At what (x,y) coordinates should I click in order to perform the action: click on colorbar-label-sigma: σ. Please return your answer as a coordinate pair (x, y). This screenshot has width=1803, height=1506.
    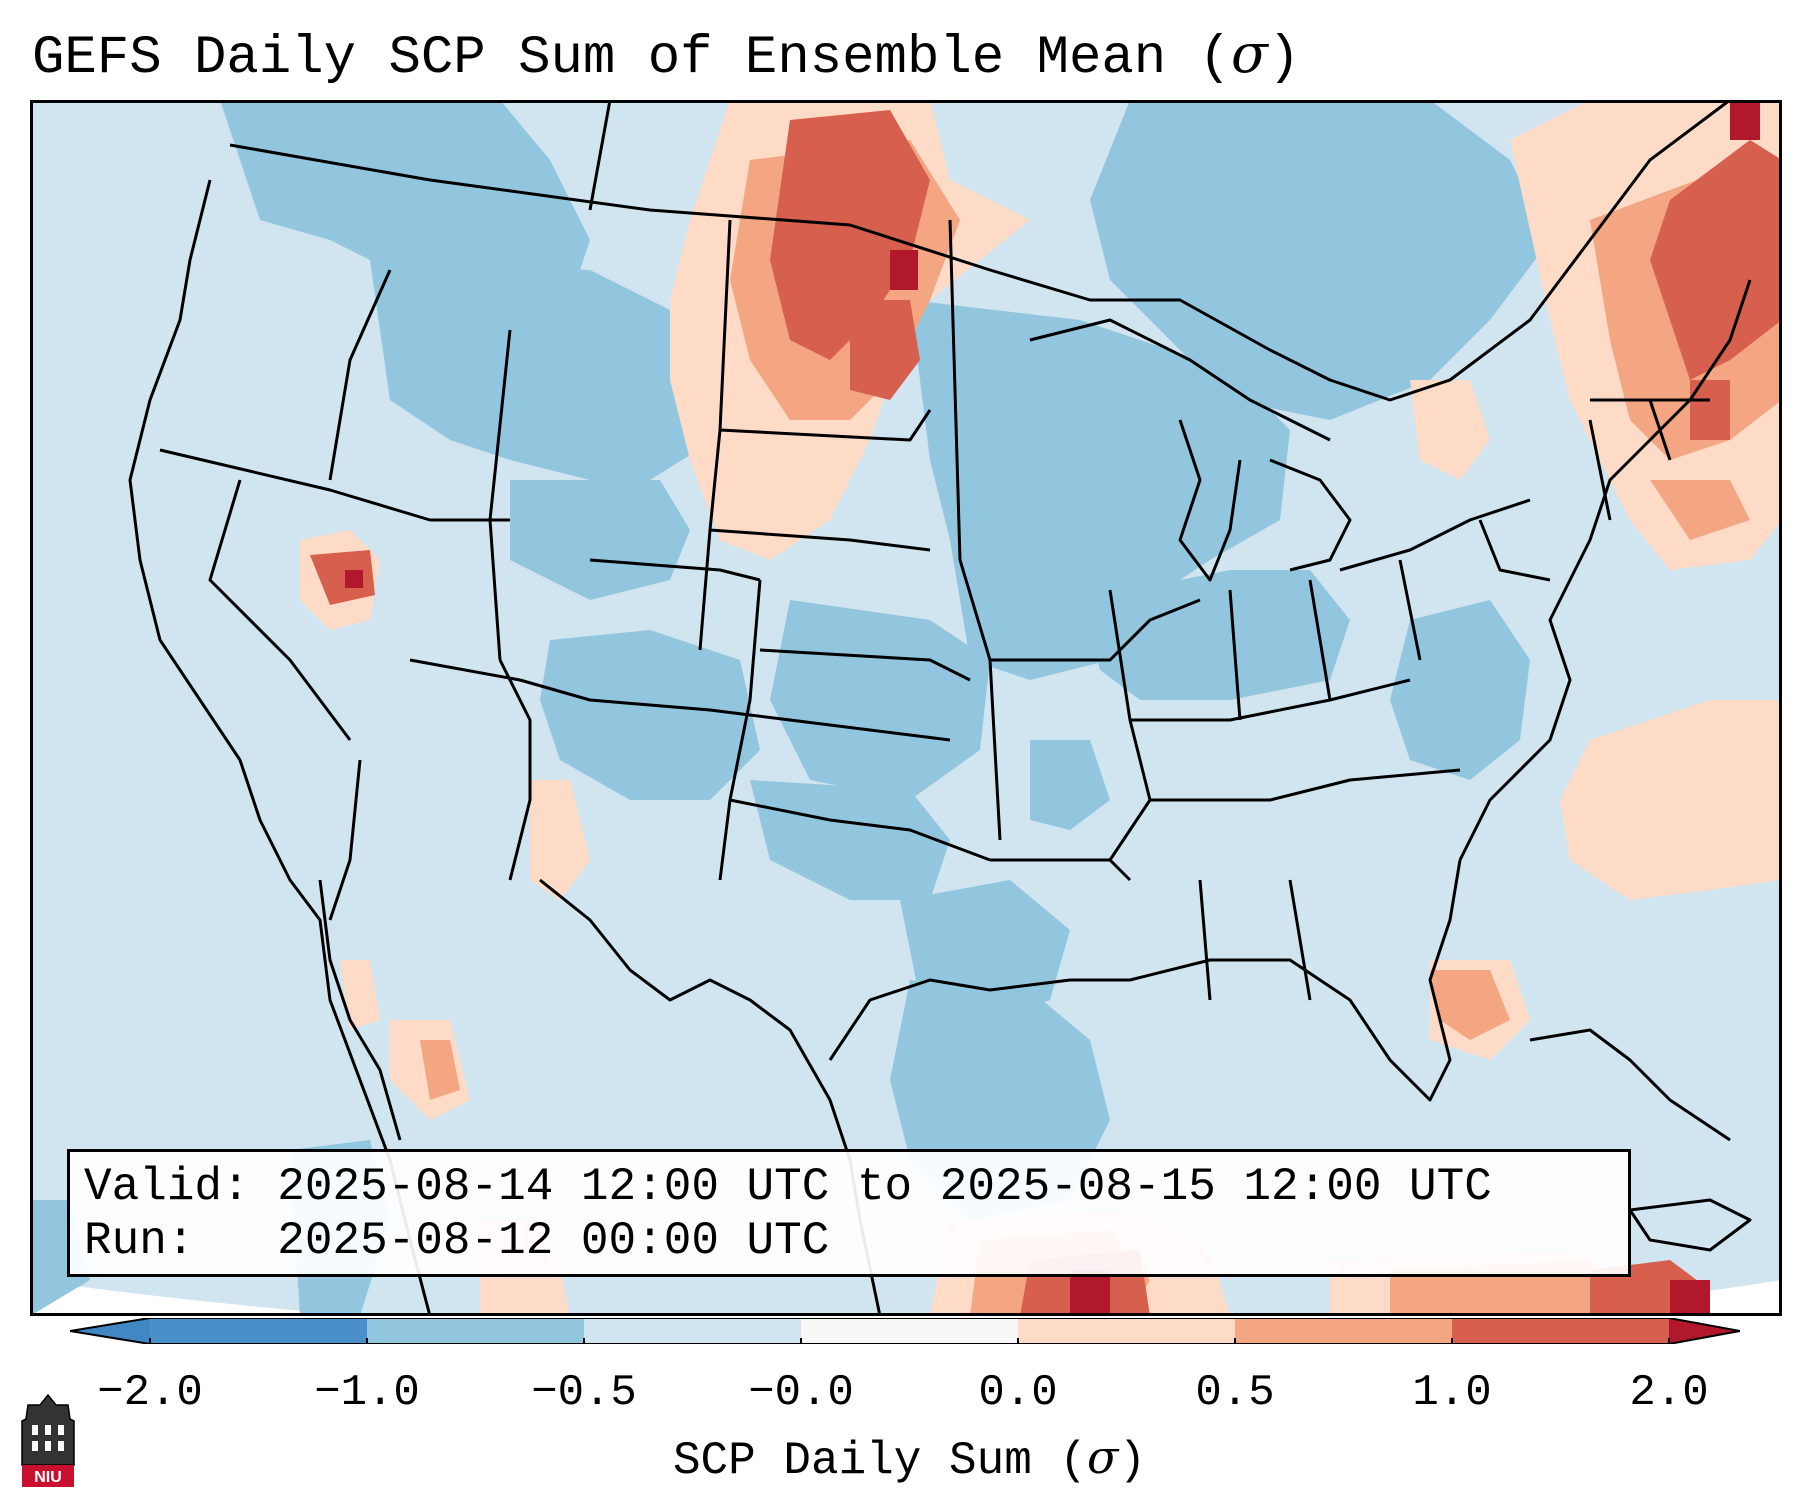
    Looking at the image, I should click on (1103, 1457).